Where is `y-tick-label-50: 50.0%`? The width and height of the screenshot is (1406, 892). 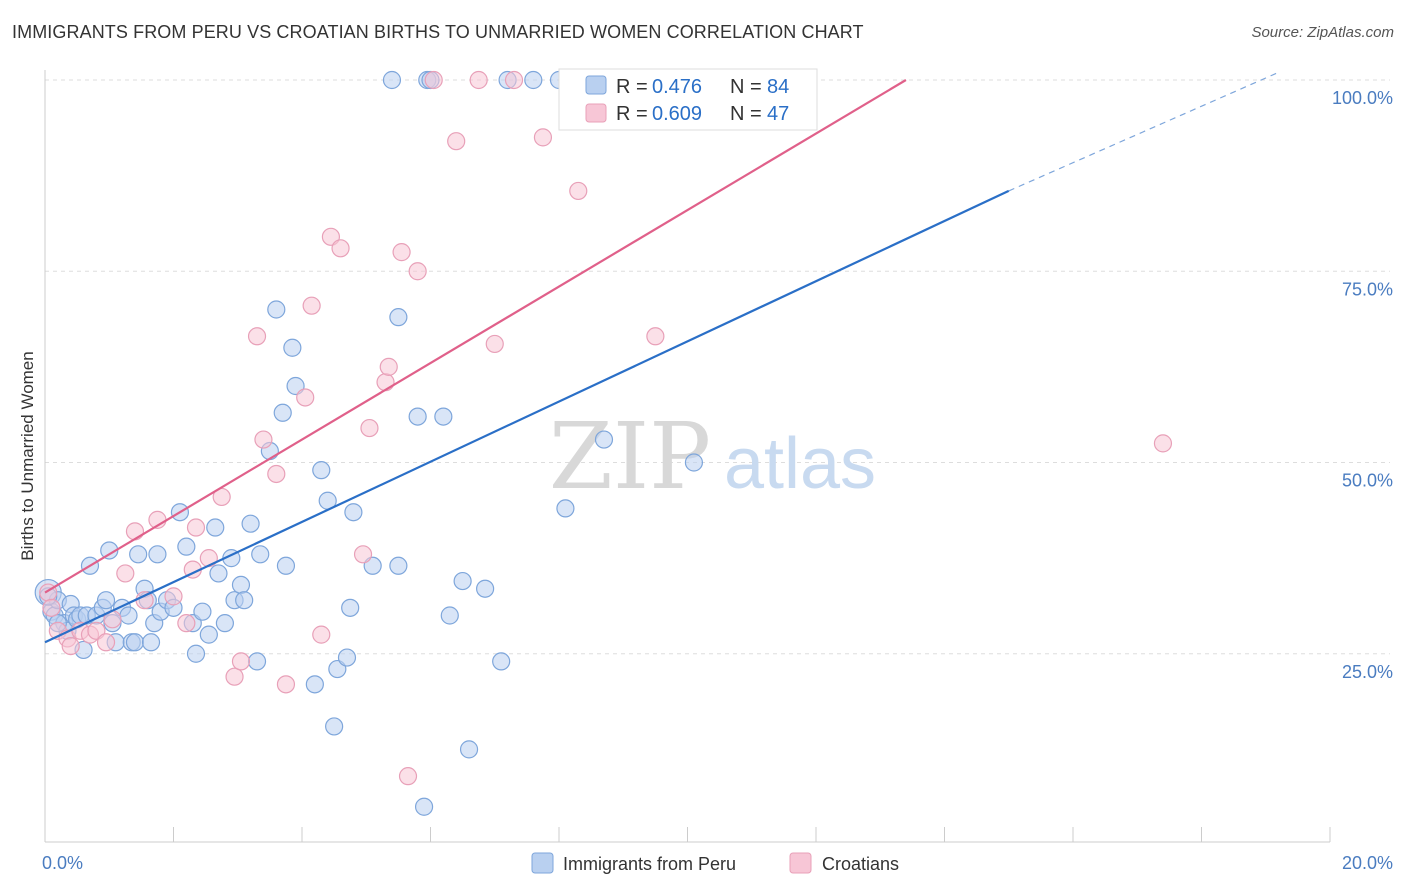
y-tick-label-50: 50.0% is located at coordinates (1367, 481).